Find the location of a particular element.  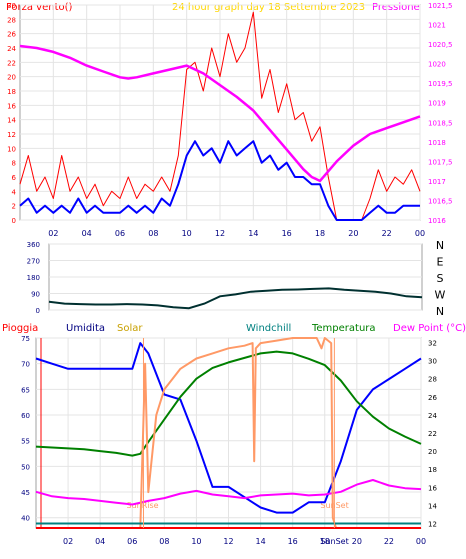

humidity-tick-label: 50 is located at coordinates (25, 467).